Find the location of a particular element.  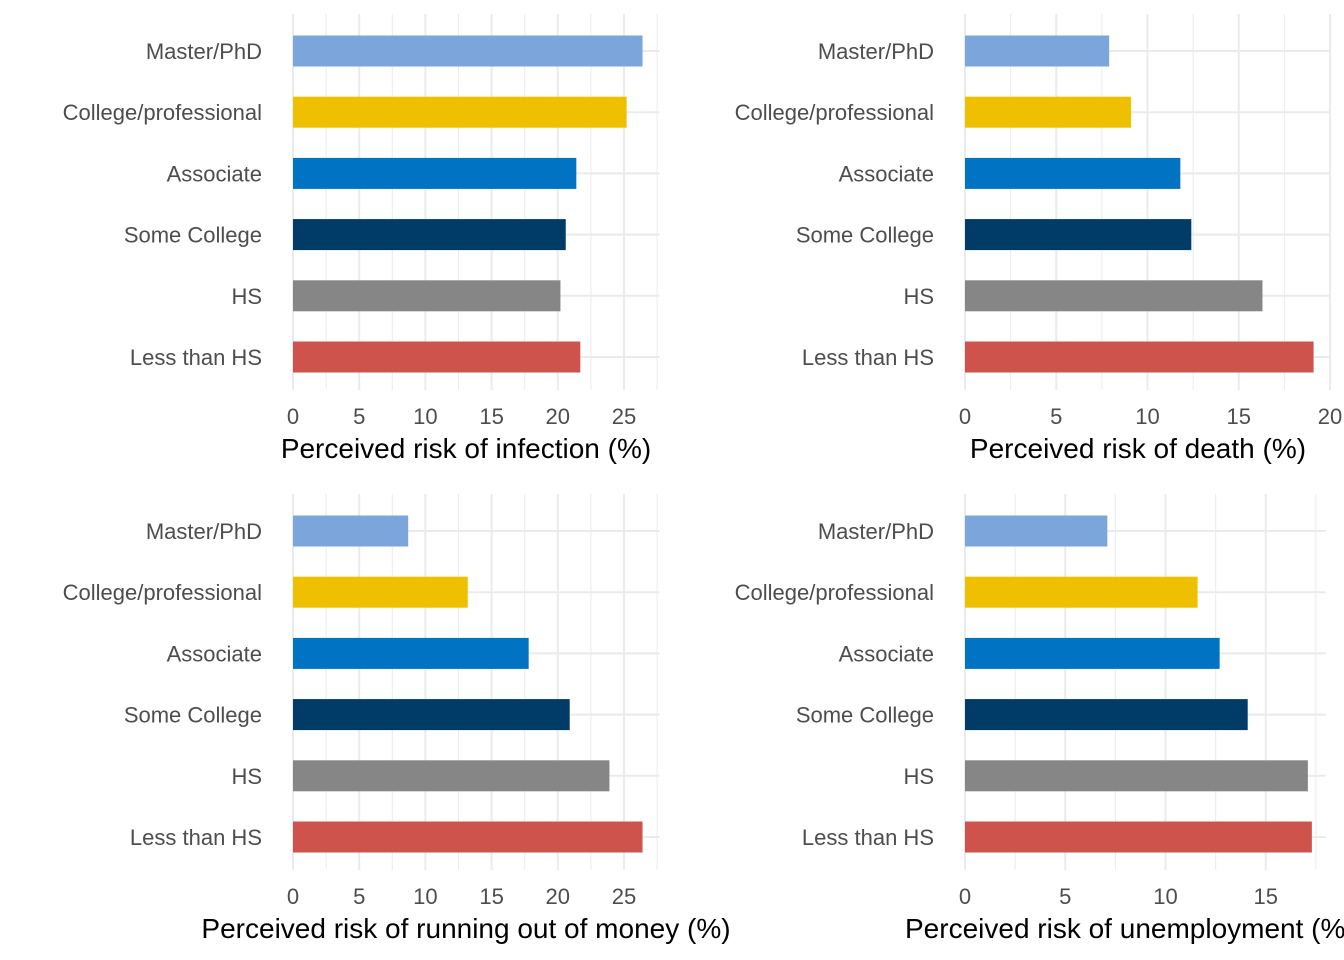

x-axis-title: Perceived risk of unemployment (%) is located at coordinates (1124, 928).